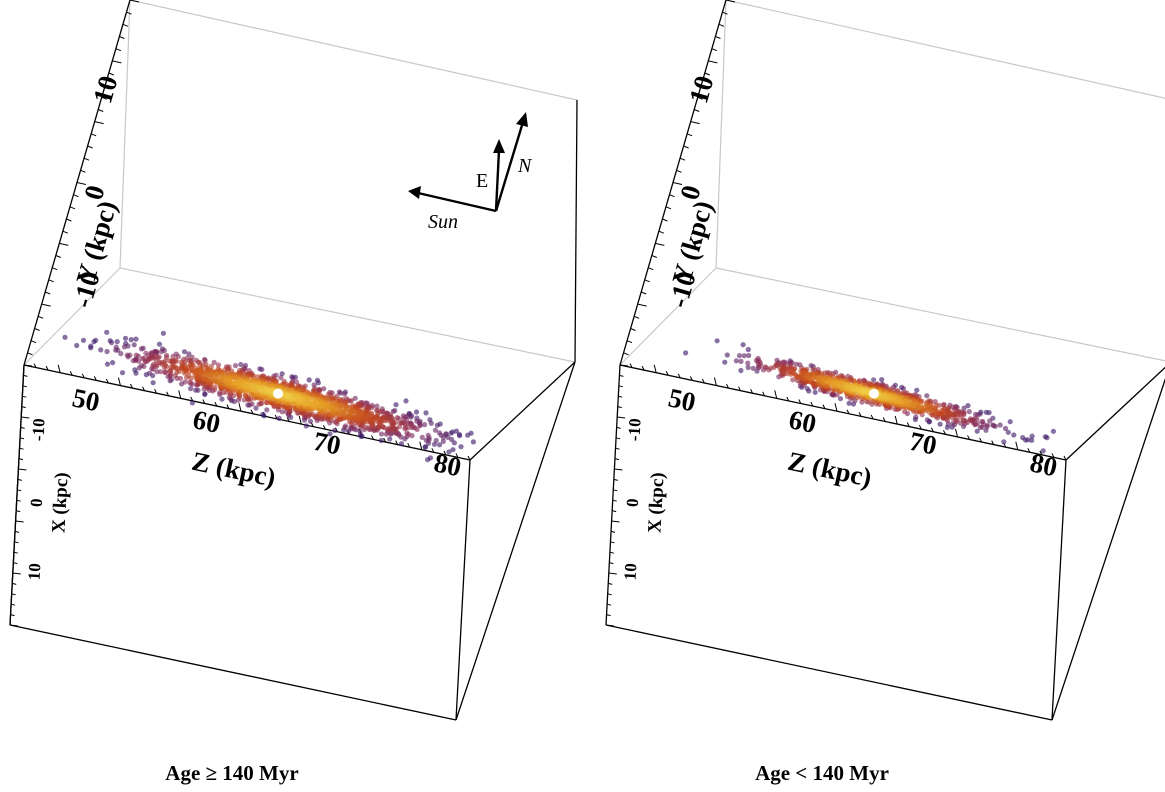 The image size is (1165, 792). Describe the element at coordinates (822, 773) in the screenshot. I see `panel-caption: Age < 140 Myr` at that location.